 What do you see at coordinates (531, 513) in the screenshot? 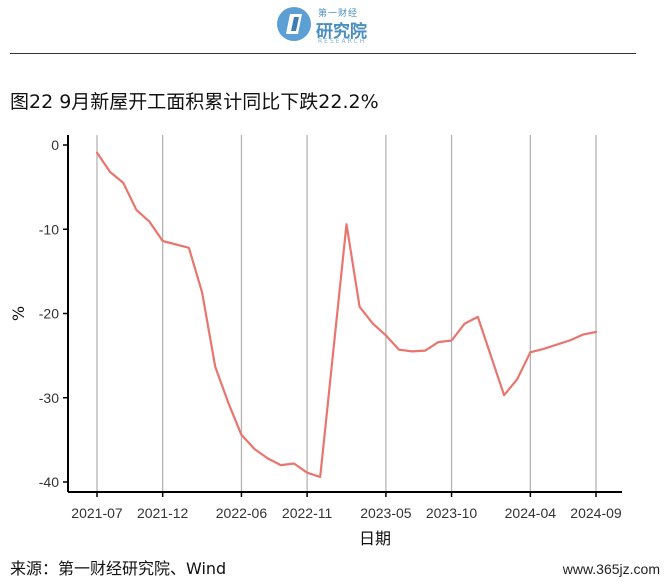
I see `x-tick-label: 2024-04` at bounding box center [531, 513].